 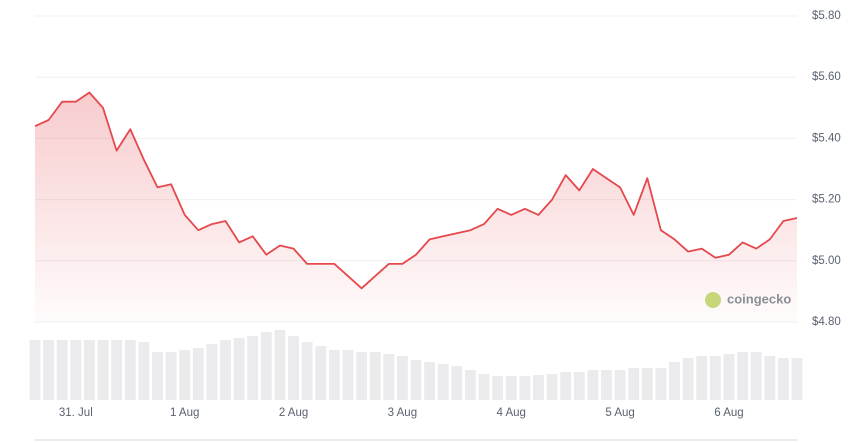 I want to click on watermark-text: coingecko, so click(x=759, y=298).